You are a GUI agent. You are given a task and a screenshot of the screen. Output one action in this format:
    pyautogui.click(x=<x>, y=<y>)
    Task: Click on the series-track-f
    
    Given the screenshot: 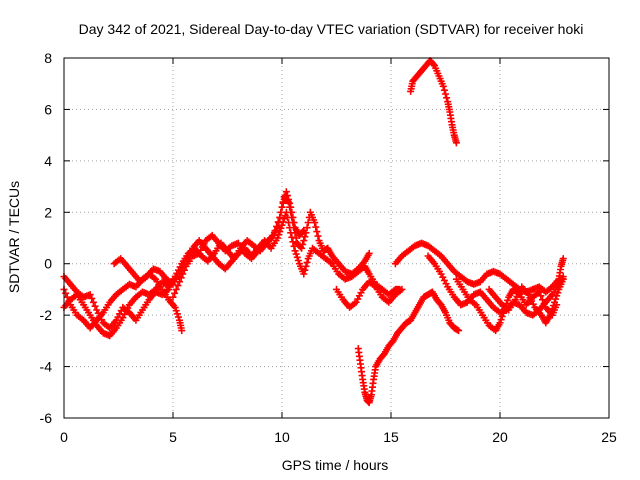 What is the action you would take?
    pyautogui.click(x=369, y=294)
    